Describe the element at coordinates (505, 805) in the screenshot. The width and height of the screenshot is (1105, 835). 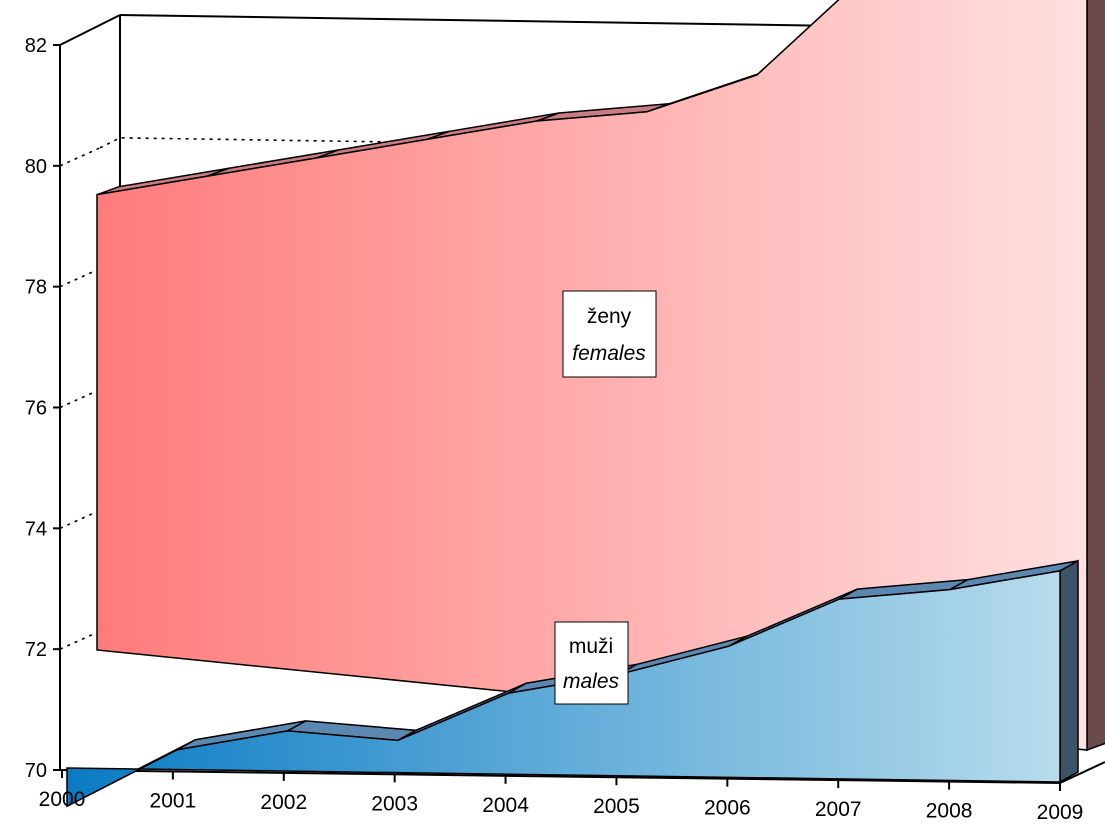
I see `x-tick-label: 2004` at that location.